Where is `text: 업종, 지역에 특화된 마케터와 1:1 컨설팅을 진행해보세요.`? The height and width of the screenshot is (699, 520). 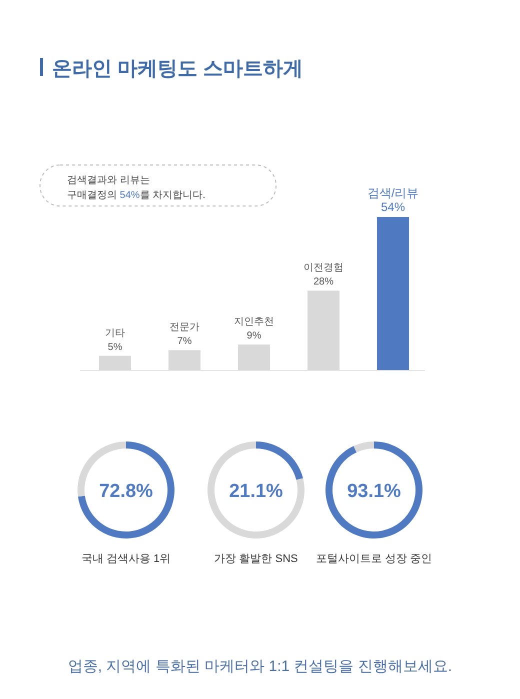 text: 업종, 지역에 특화된 마케터와 1:1 컨설팅을 진행해보세요. is located at coordinates (260, 666).